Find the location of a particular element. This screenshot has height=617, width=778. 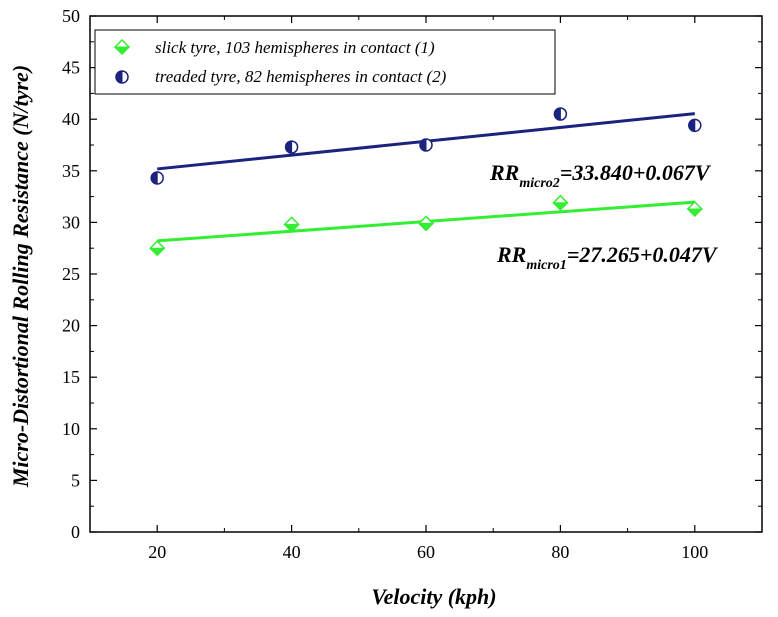

y-tick-label: 0 is located at coordinates (75, 532).